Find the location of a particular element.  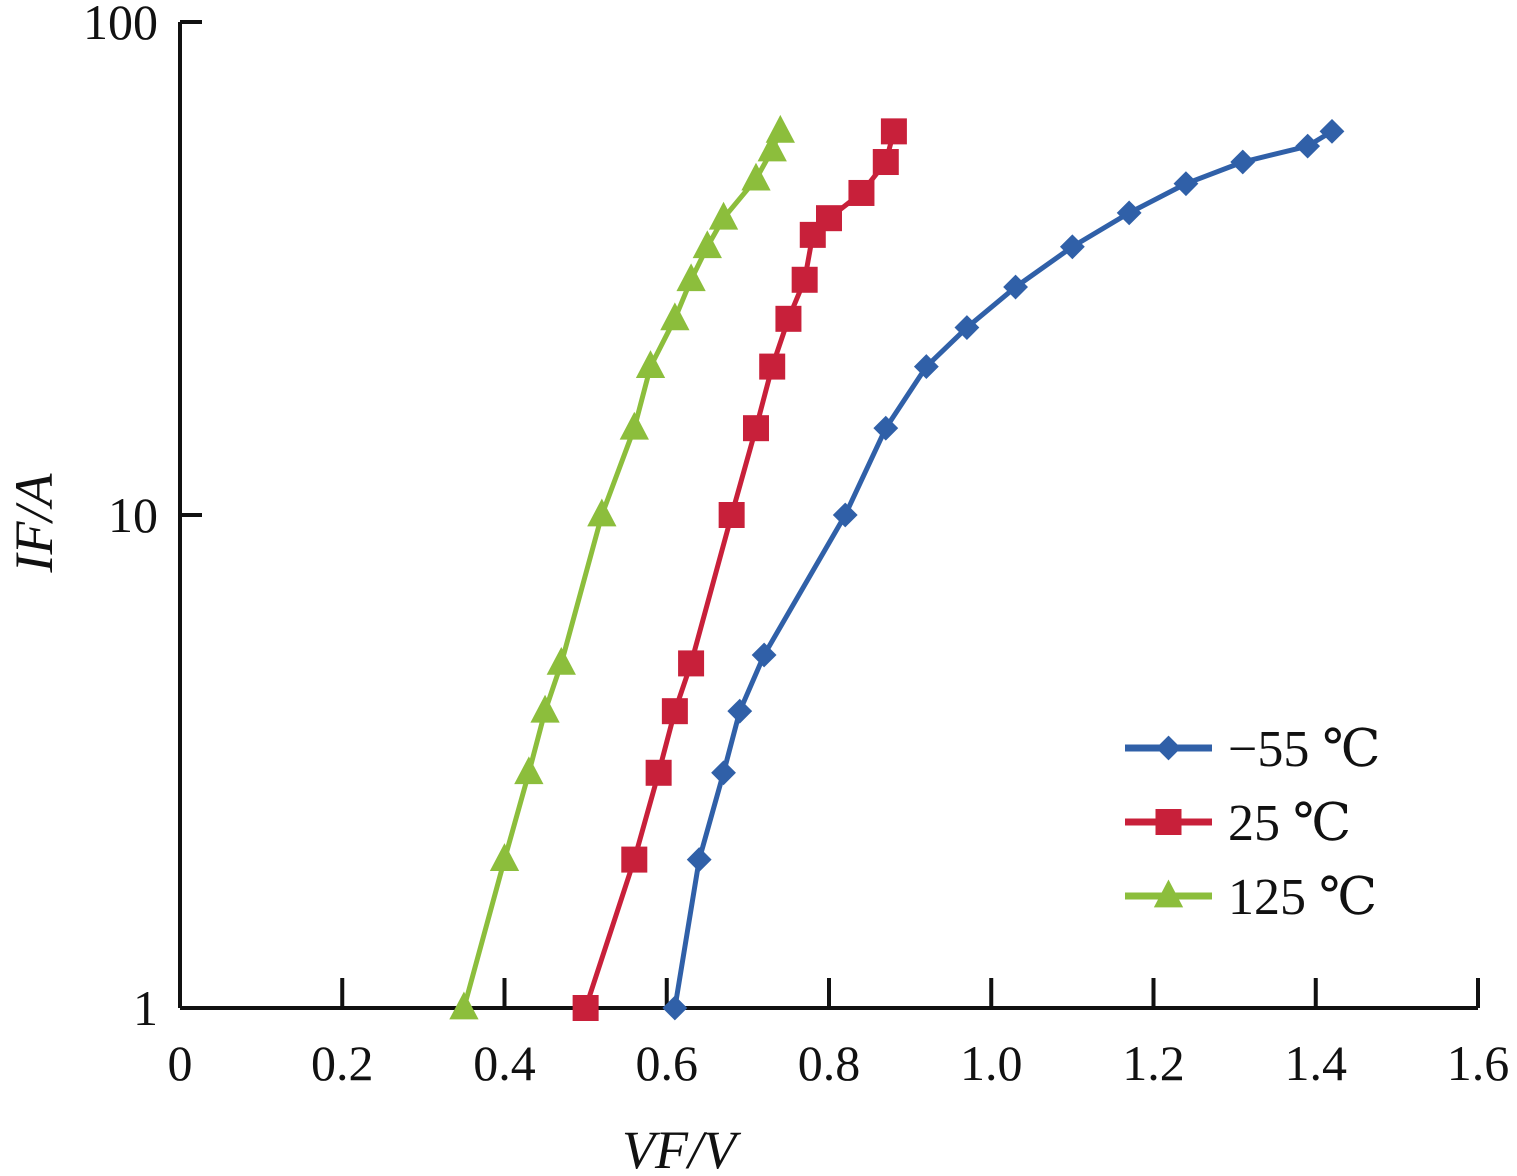

x-tick-label: 0.4 is located at coordinates (504, 1063).